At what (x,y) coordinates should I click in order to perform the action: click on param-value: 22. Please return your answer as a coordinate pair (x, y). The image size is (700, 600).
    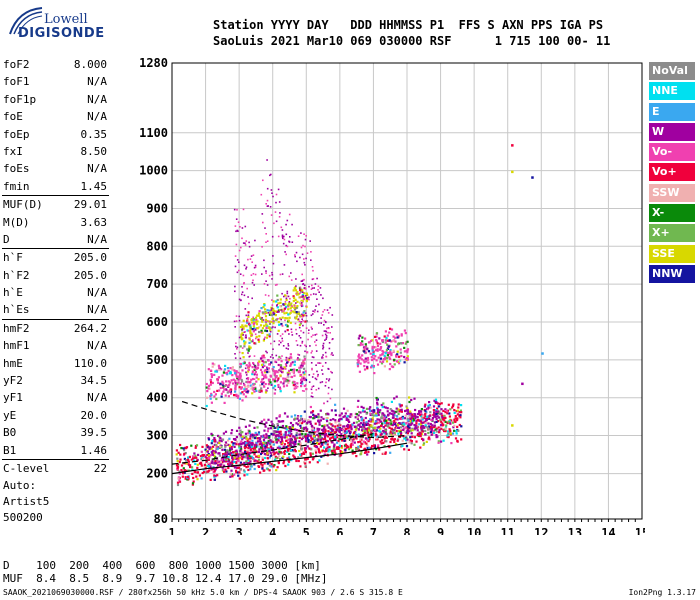
    Looking at the image, I should click on (100, 468).